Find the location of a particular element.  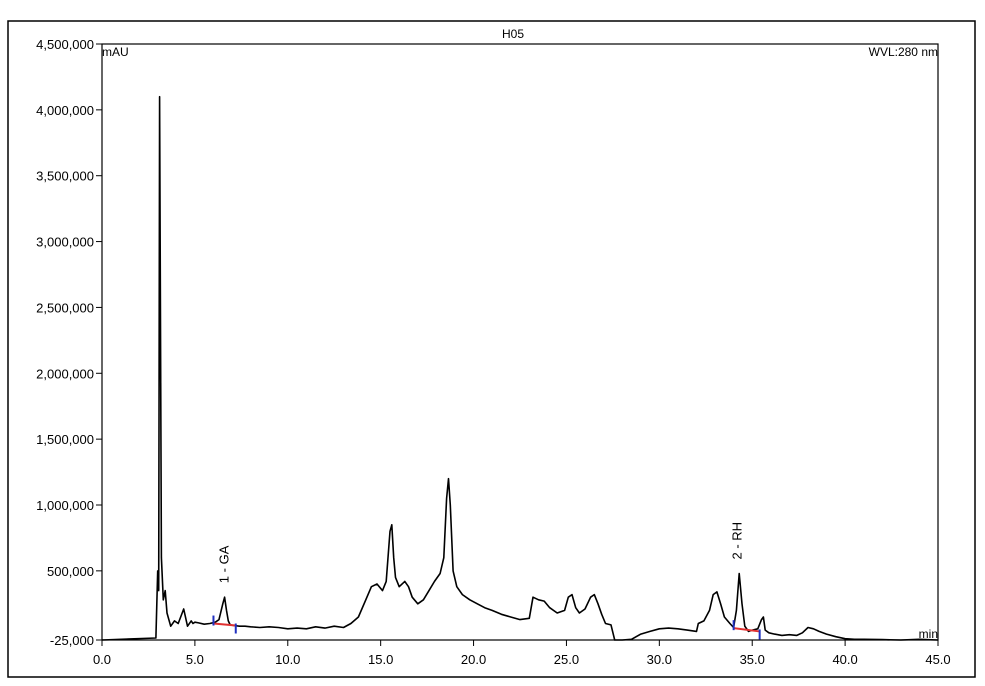

x-tick-label: 20.0 is located at coordinates (473, 659).